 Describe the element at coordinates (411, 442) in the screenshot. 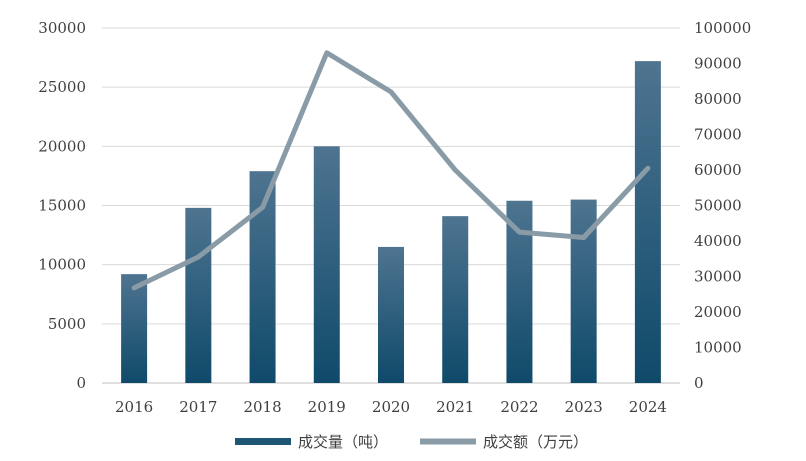

I see `legend: 成交量（吨） 成交额（万元）` at that location.